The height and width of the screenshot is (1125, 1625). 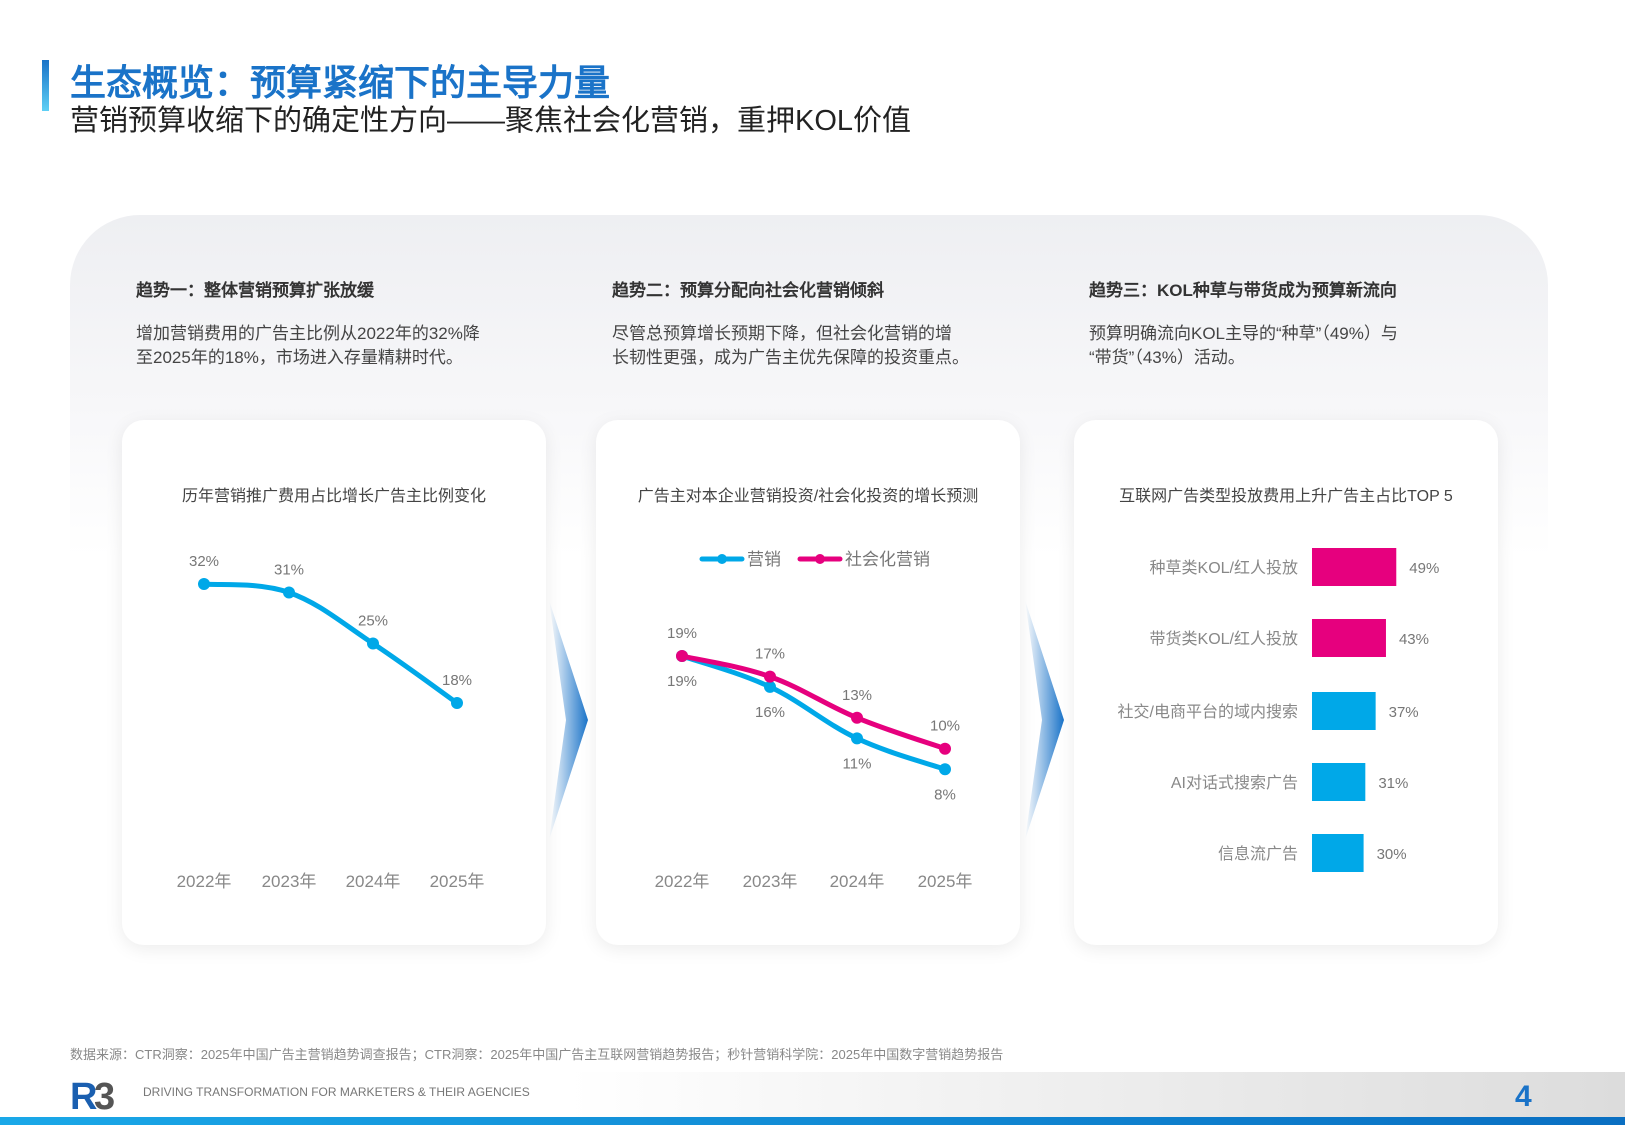 What do you see at coordinates (1523, 1096) in the screenshot?
I see `page-number: 4` at bounding box center [1523, 1096].